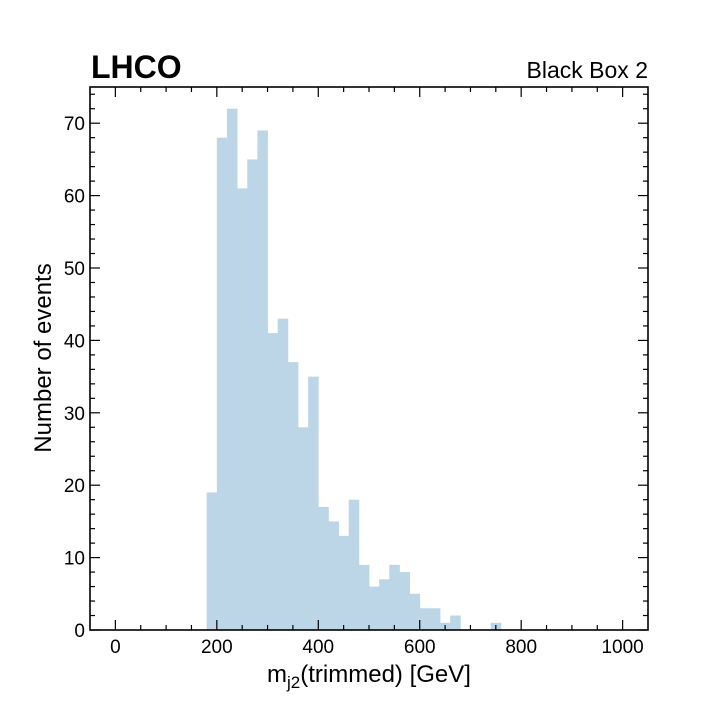  I want to click on y-tick-label: 60, so click(74, 197).